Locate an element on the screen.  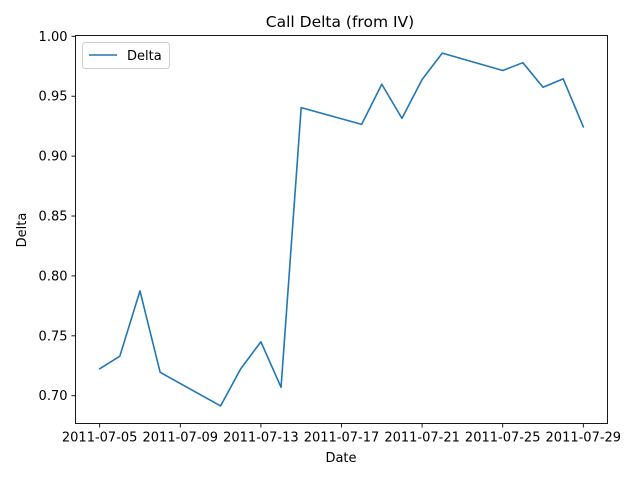
y-tick-label: 1.00 is located at coordinates (53, 37).